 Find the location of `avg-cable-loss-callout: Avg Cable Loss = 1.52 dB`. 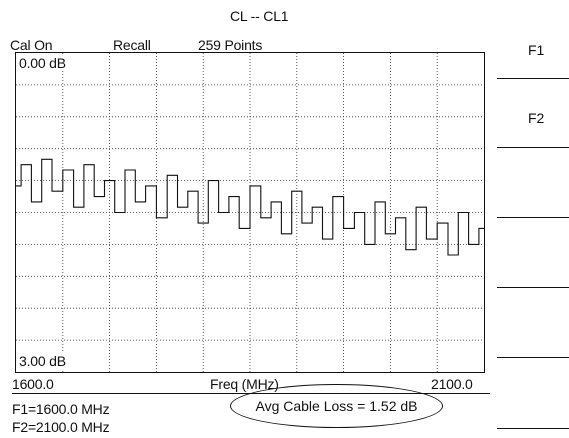

avg-cable-loss-callout: Avg Cable Loss = 1.52 dB is located at coordinates (336, 406).